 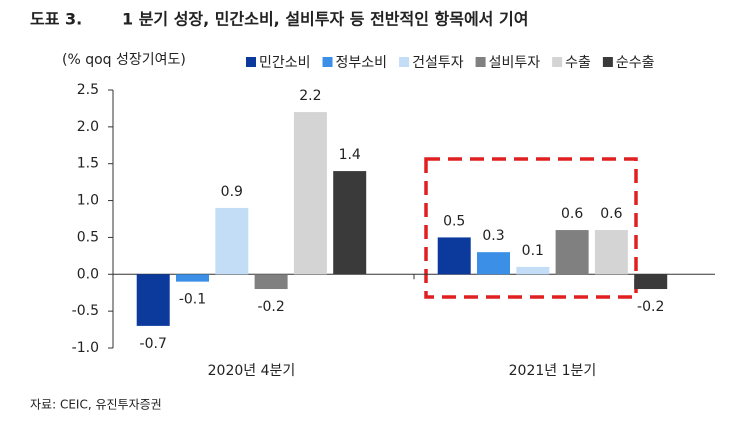 I want to click on data-label: 0.9, so click(x=232, y=192).